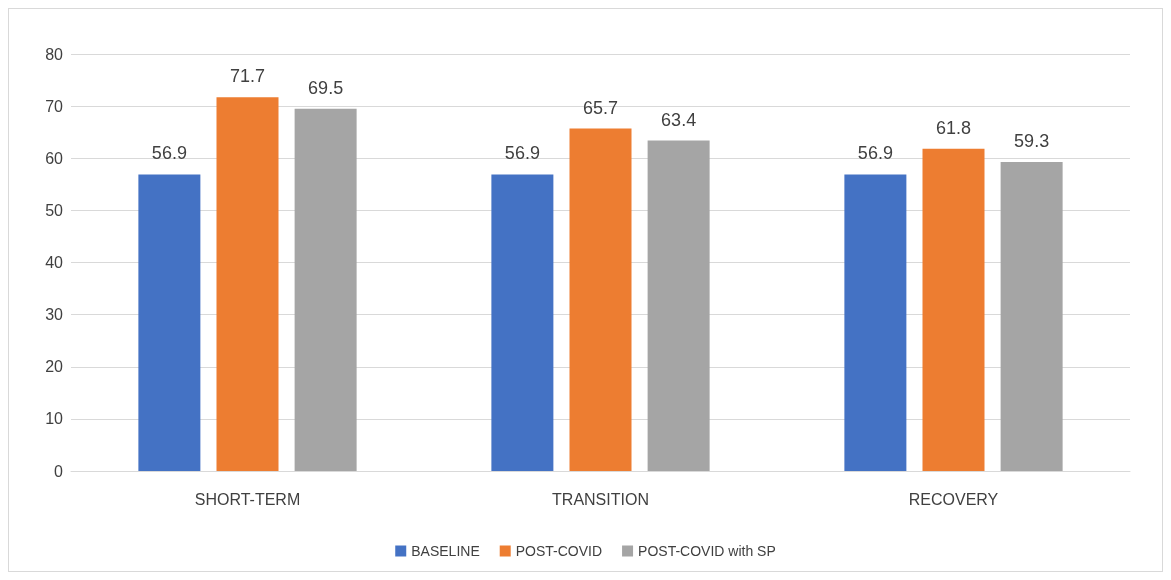  Describe the element at coordinates (707, 551) in the screenshot. I see `legend-label: POST-COVID with SP` at that location.